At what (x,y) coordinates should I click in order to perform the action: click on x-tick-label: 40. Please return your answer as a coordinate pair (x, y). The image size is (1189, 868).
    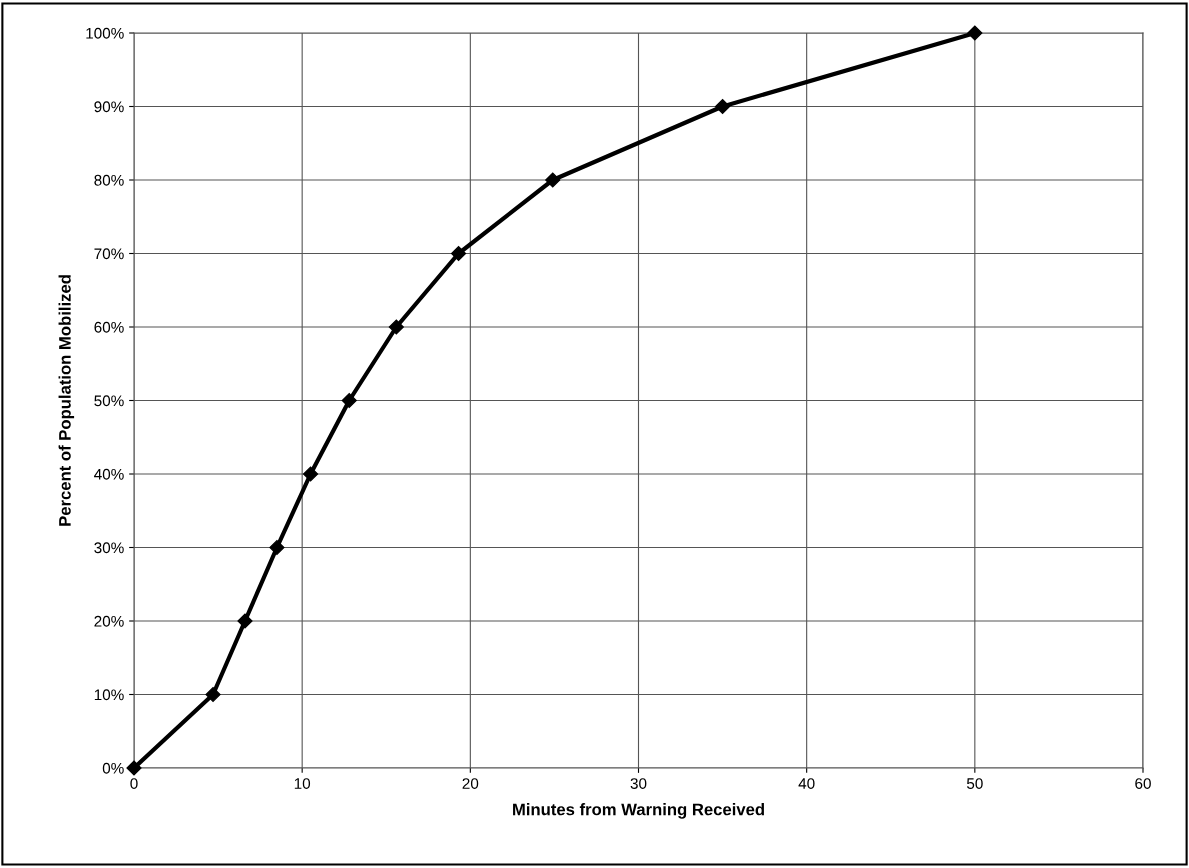
    Looking at the image, I should click on (806, 783).